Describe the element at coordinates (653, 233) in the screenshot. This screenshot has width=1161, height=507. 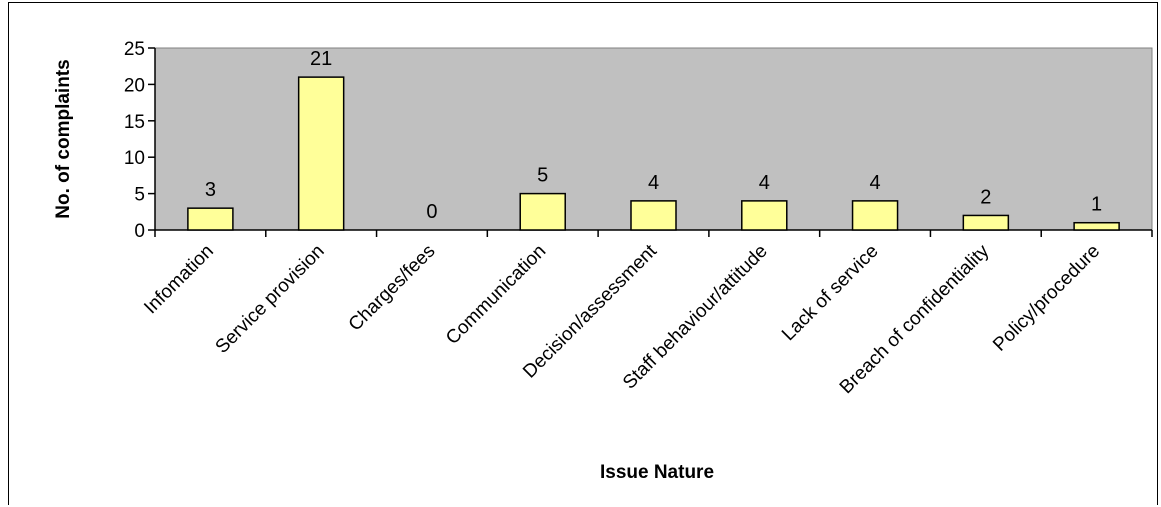
I see `x-axis` at that location.